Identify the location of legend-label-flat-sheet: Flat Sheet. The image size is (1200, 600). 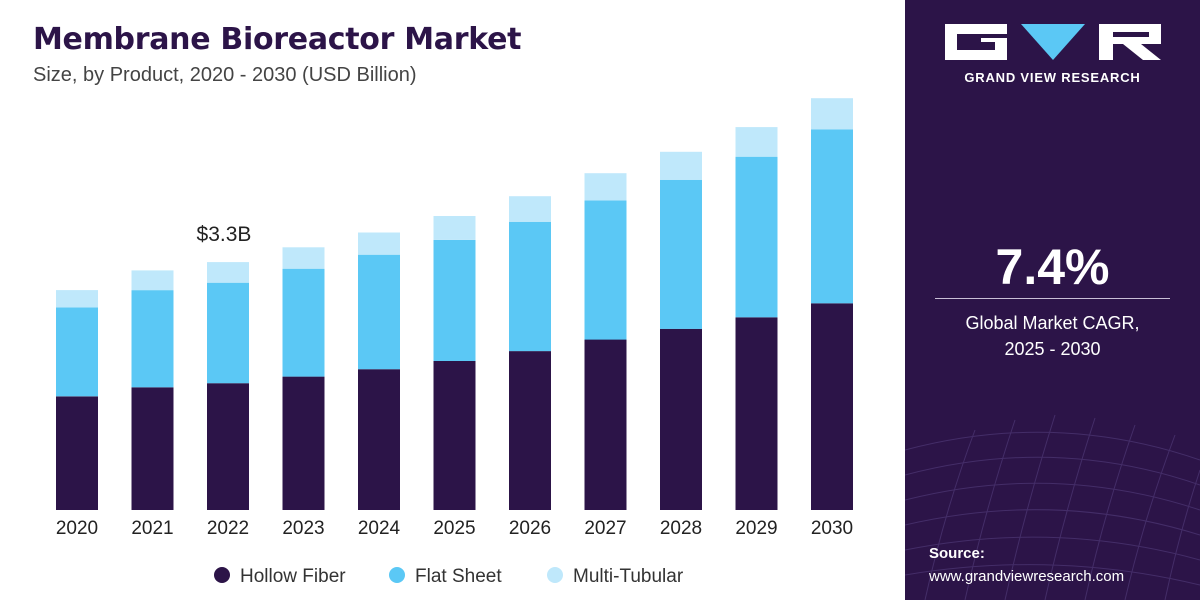
(458, 576).